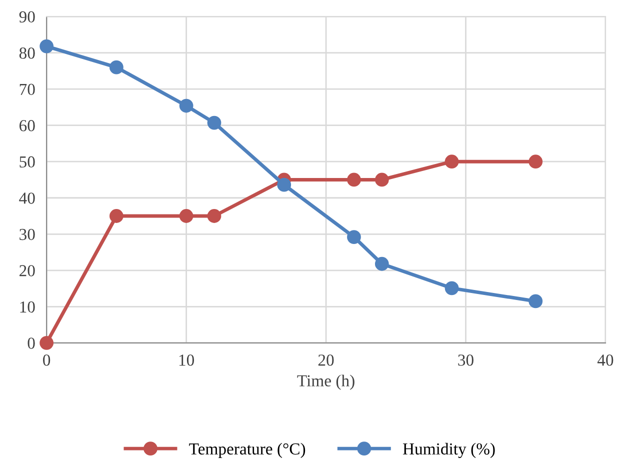  What do you see at coordinates (466, 360) in the screenshot?
I see `x-tick-label: 30` at bounding box center [466, 360].